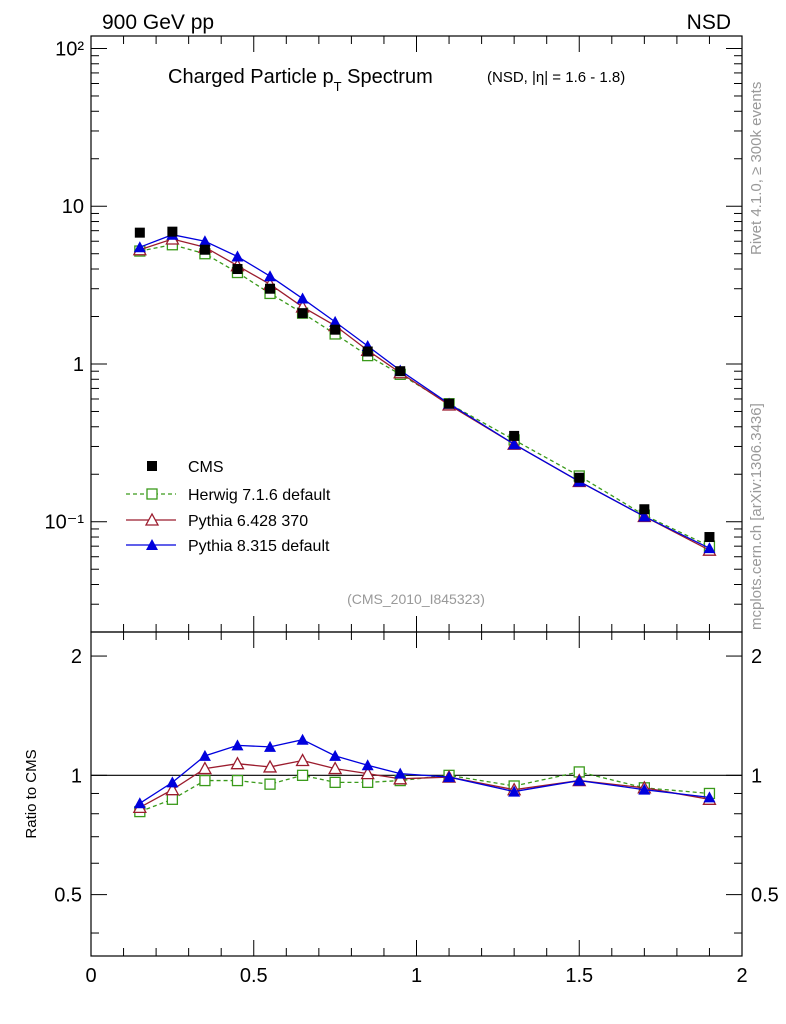 Image resolution: width=786 pixels, height=1024 pixels. I want to click on ratio-line-pythia8, so click(424, 771).